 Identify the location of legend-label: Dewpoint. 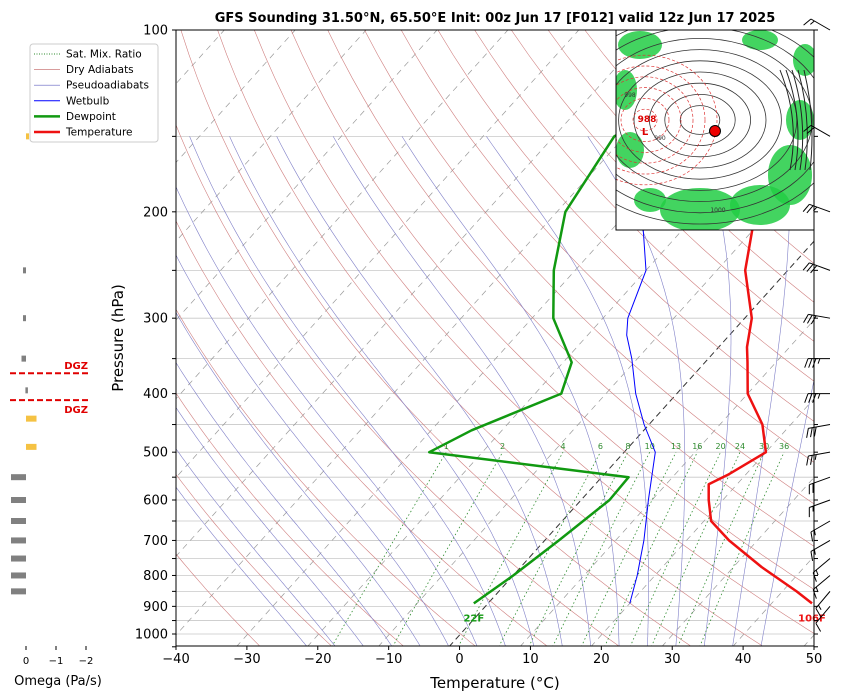
(91, 117).